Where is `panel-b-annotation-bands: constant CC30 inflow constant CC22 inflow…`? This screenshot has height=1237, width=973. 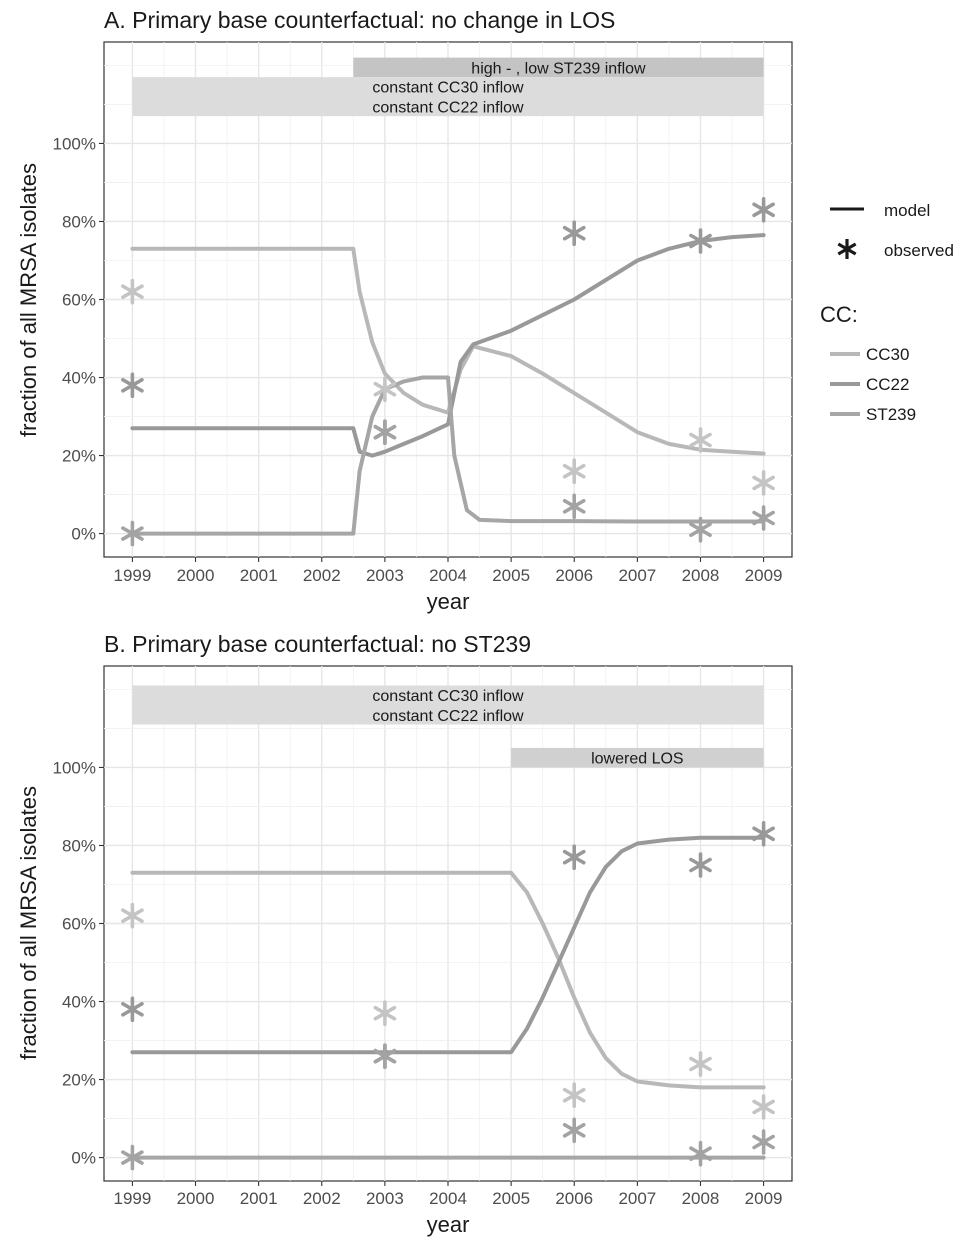
panel-b-annotation-bands: constant CC30 inflow constant CC22 inflow… is located at coordinates (448, 726).